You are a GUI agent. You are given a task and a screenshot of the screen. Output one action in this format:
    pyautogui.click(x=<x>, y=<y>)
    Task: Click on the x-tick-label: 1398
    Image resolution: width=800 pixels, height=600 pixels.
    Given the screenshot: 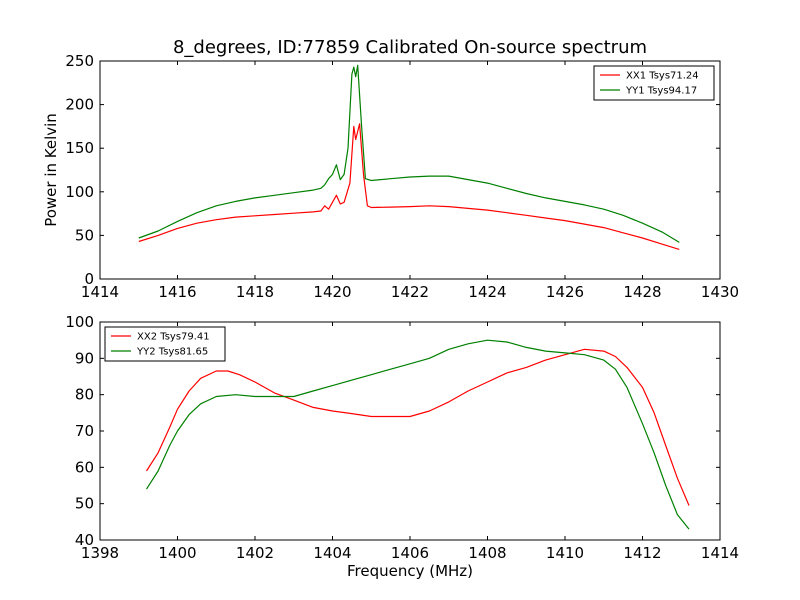 What is the action you would take?
    pyautogui.click(x=100, y=553)
    